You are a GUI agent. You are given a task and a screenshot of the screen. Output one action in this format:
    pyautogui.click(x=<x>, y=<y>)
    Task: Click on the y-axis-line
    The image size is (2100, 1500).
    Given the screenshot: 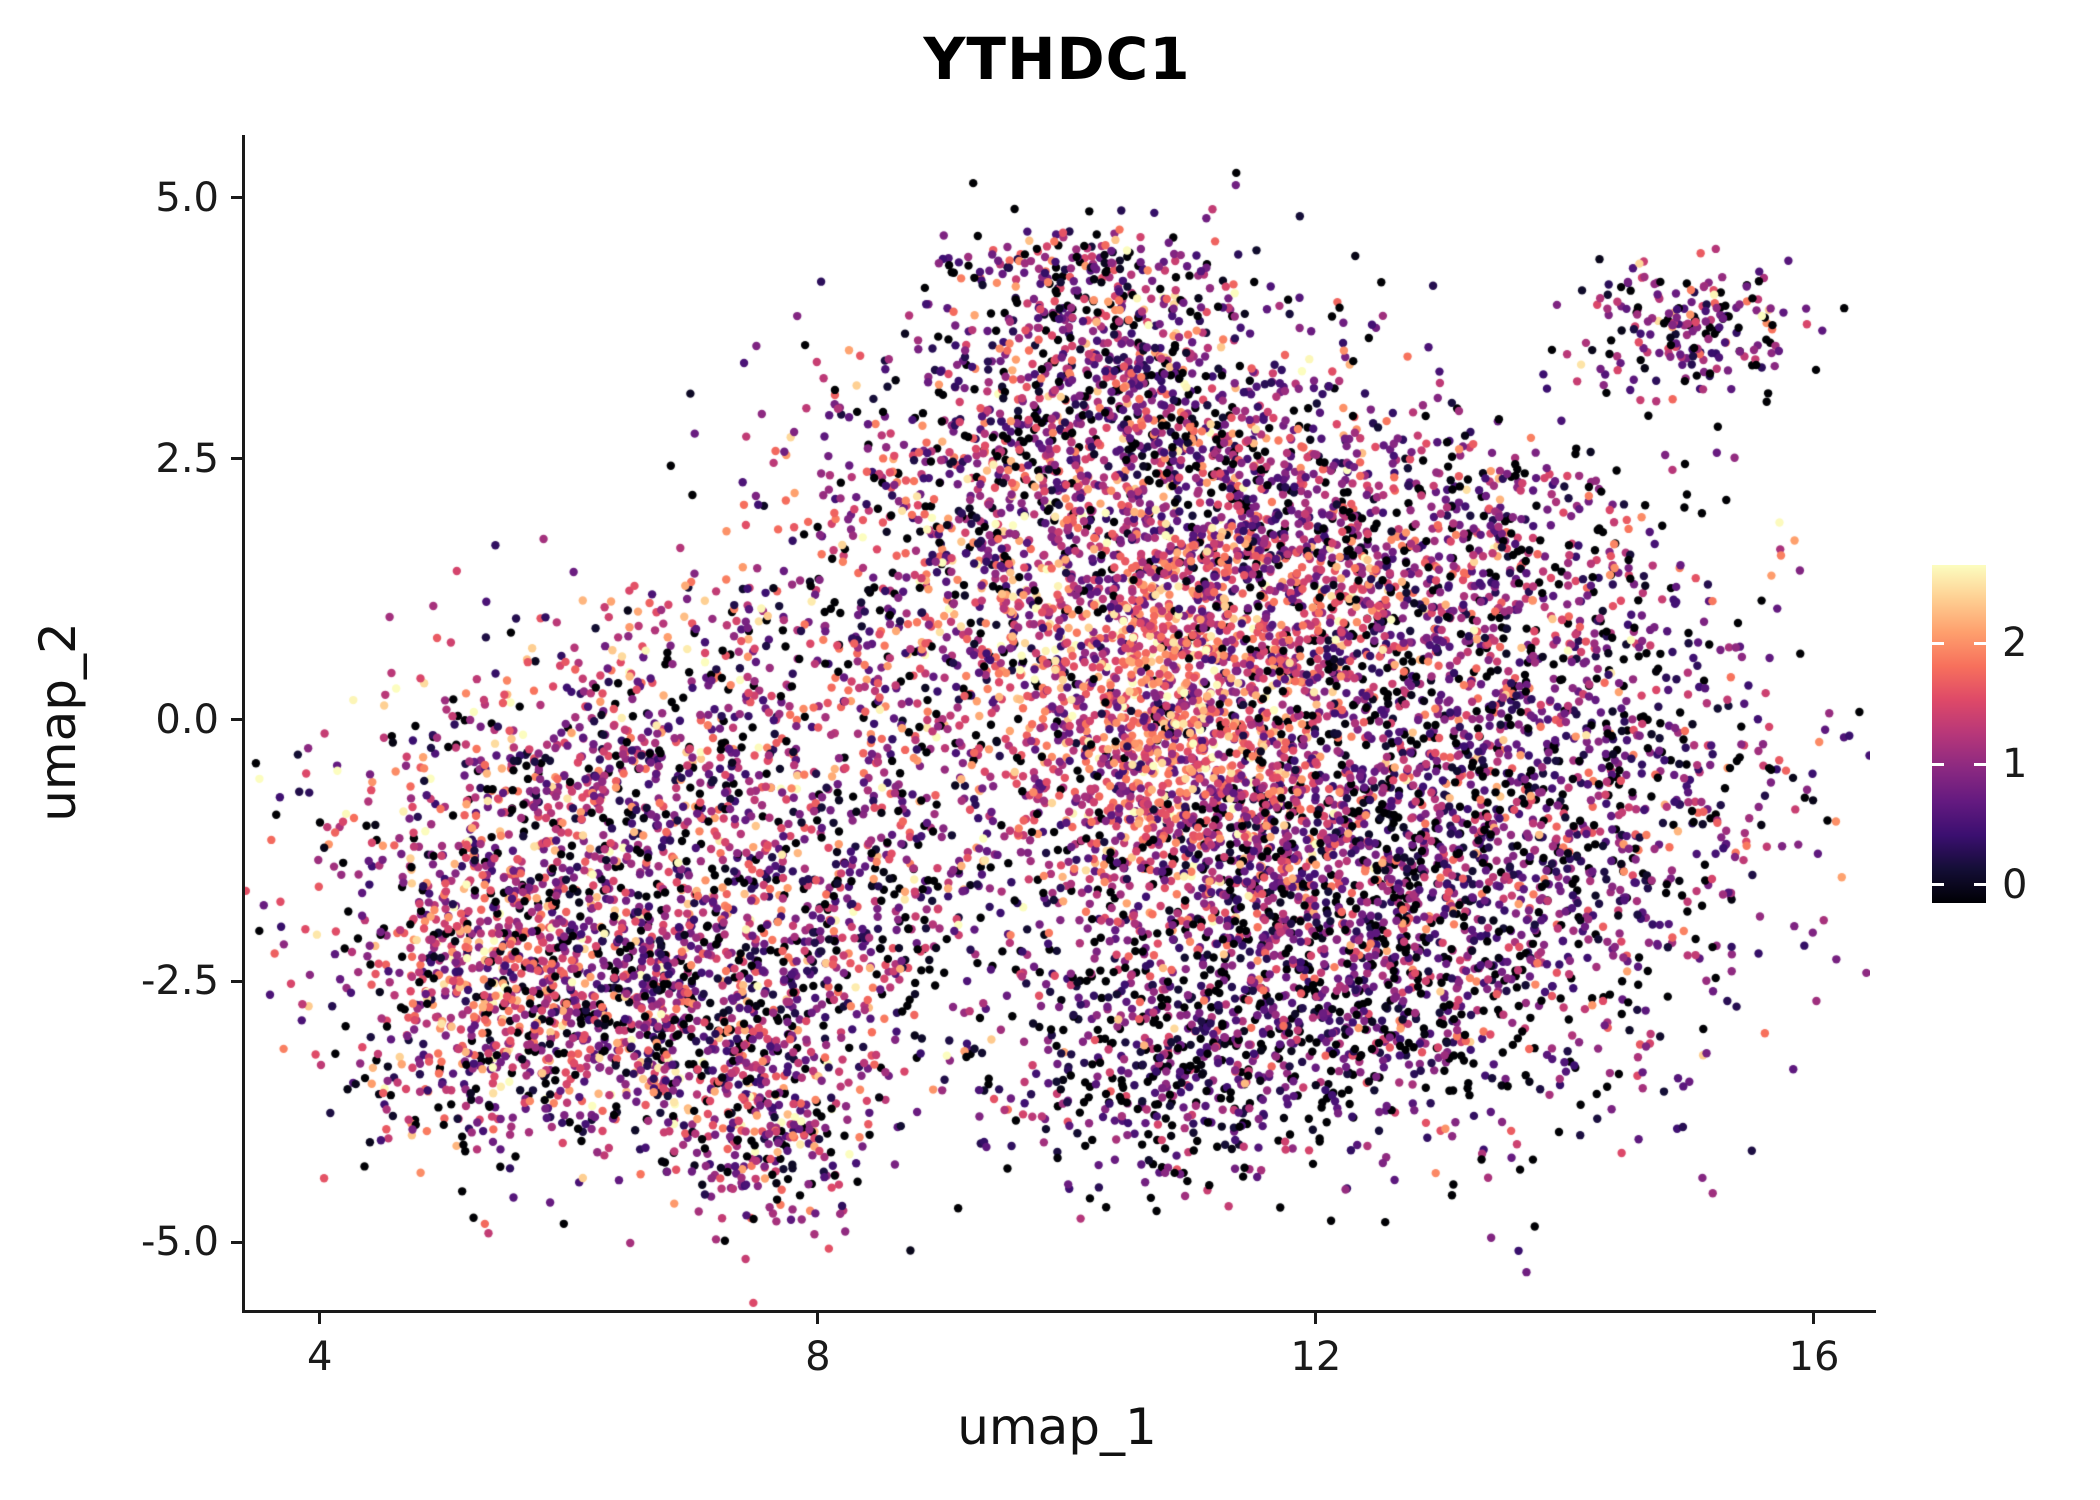 What is the action you would take?
    pyautogui.click(x=243, y=724)
    